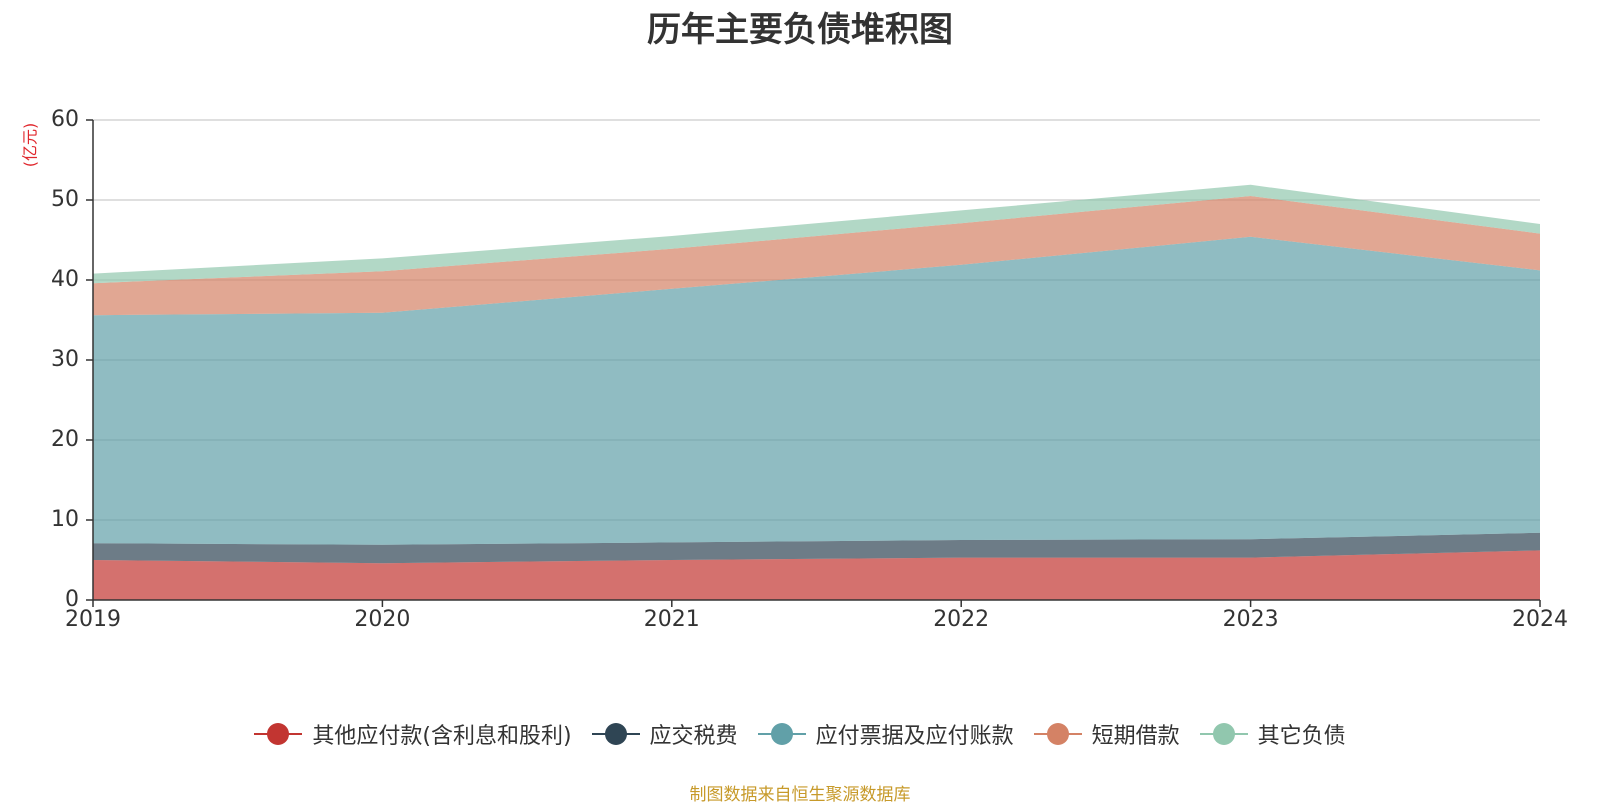 This screenshot has width=1600, height=805. Describe the element at coordinates (800, 795) in the screenshot. I see `source-note: 制图数据来自恒生聚源数据库` at that location.